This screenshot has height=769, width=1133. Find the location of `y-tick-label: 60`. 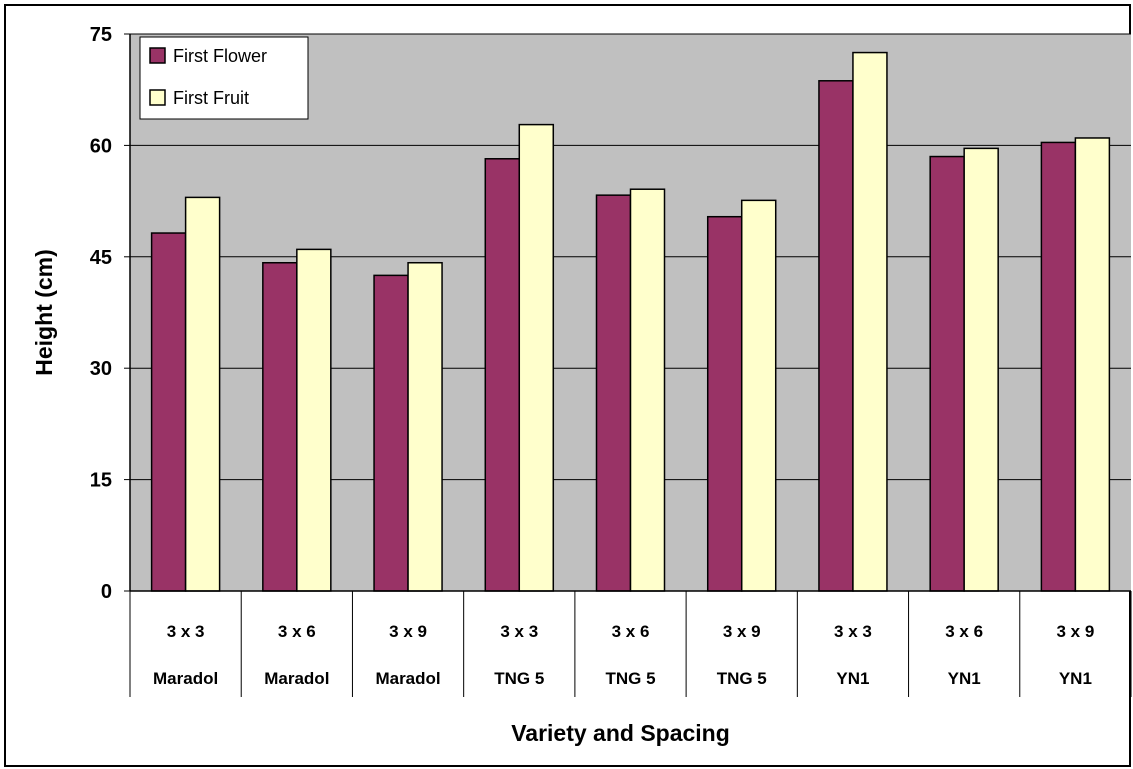

y-tick-label: 60 is located at coordinates (101, 146).